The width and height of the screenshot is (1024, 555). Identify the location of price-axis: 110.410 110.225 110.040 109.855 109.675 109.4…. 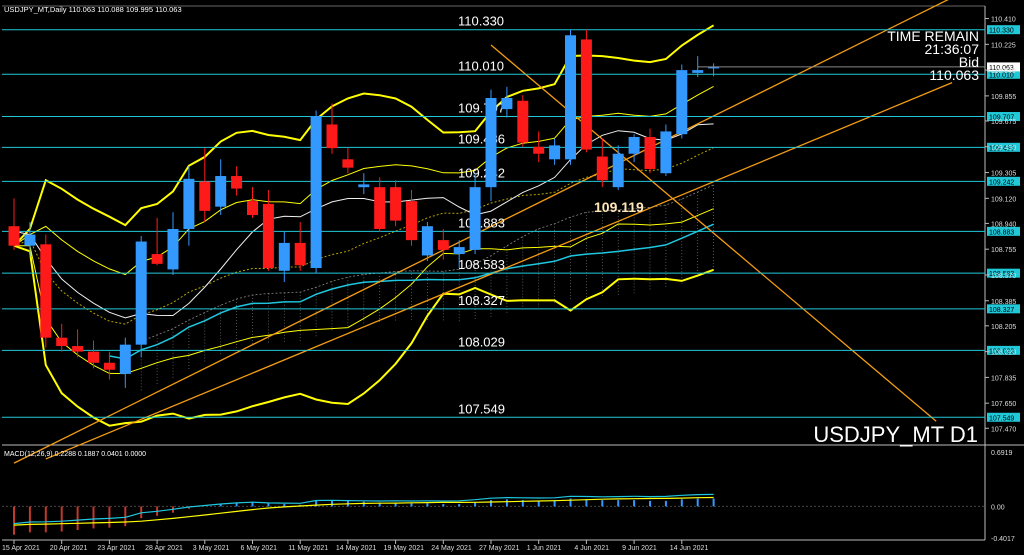
(1000, 225).